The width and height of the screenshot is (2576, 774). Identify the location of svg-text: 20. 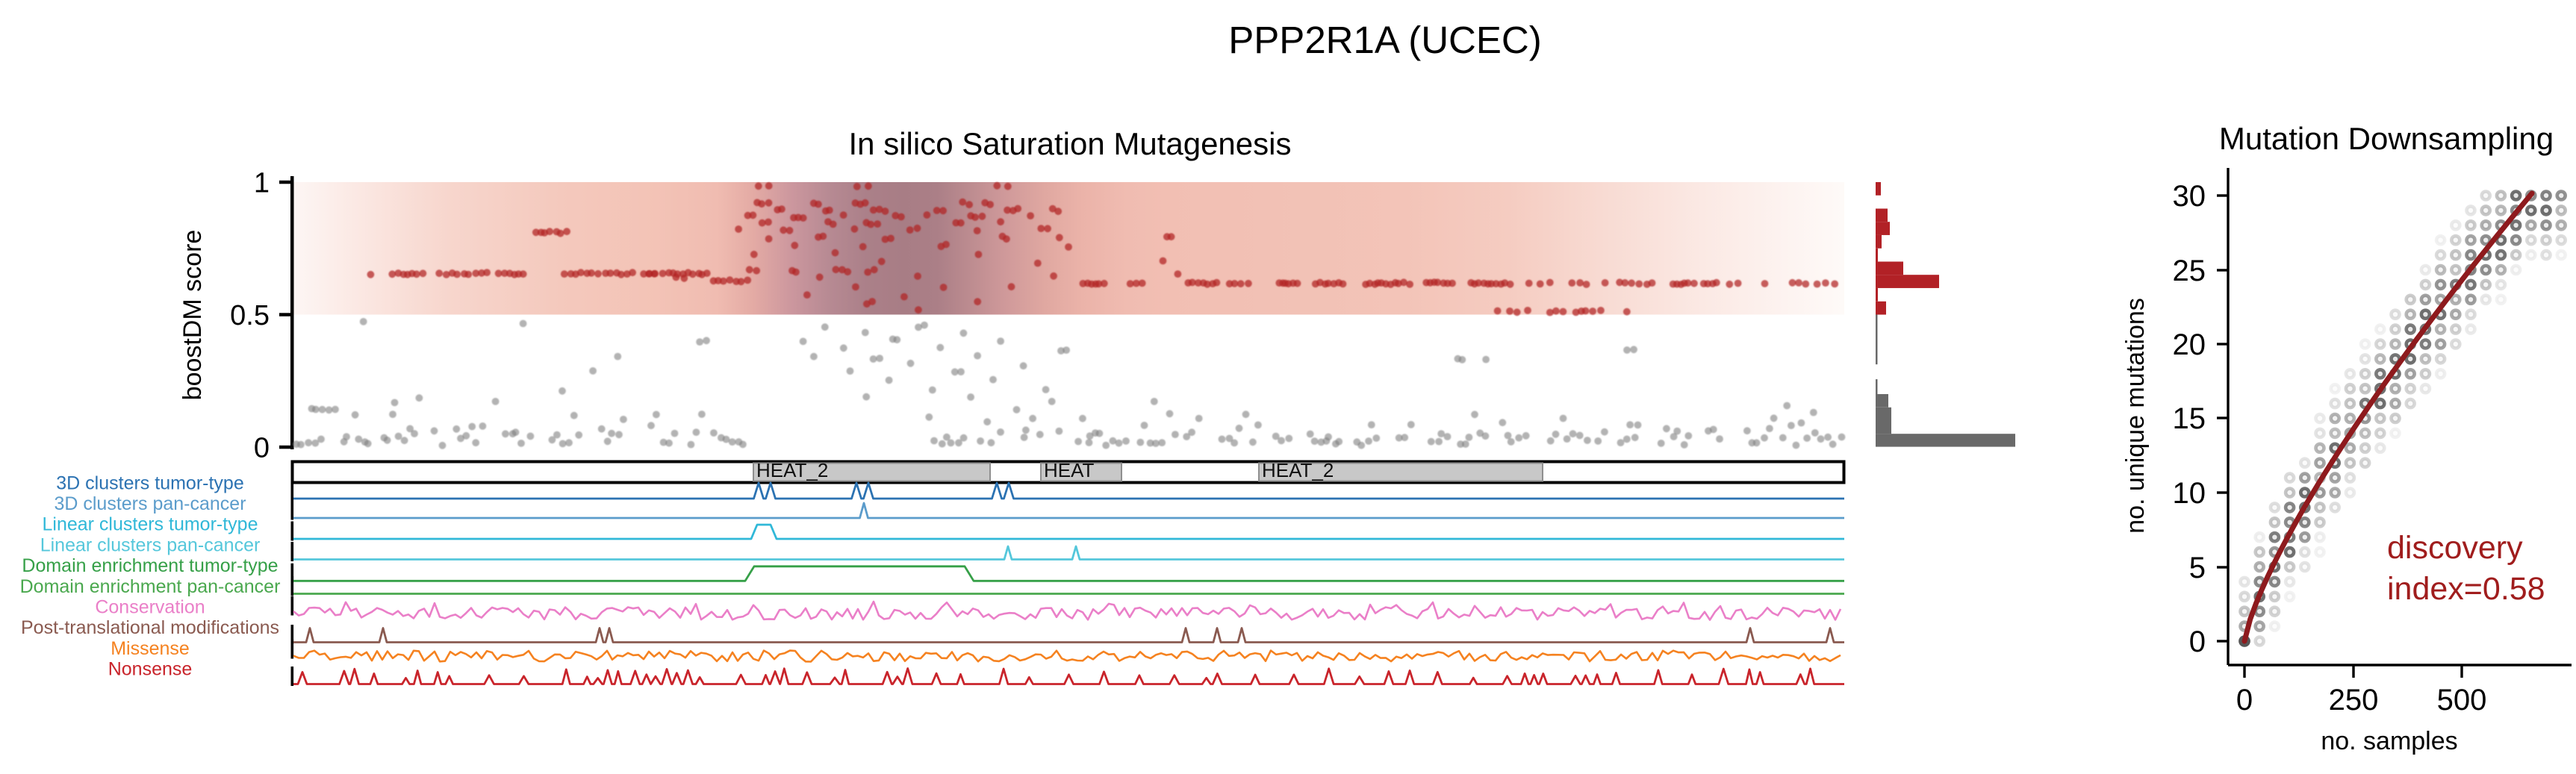
(2189, 344).